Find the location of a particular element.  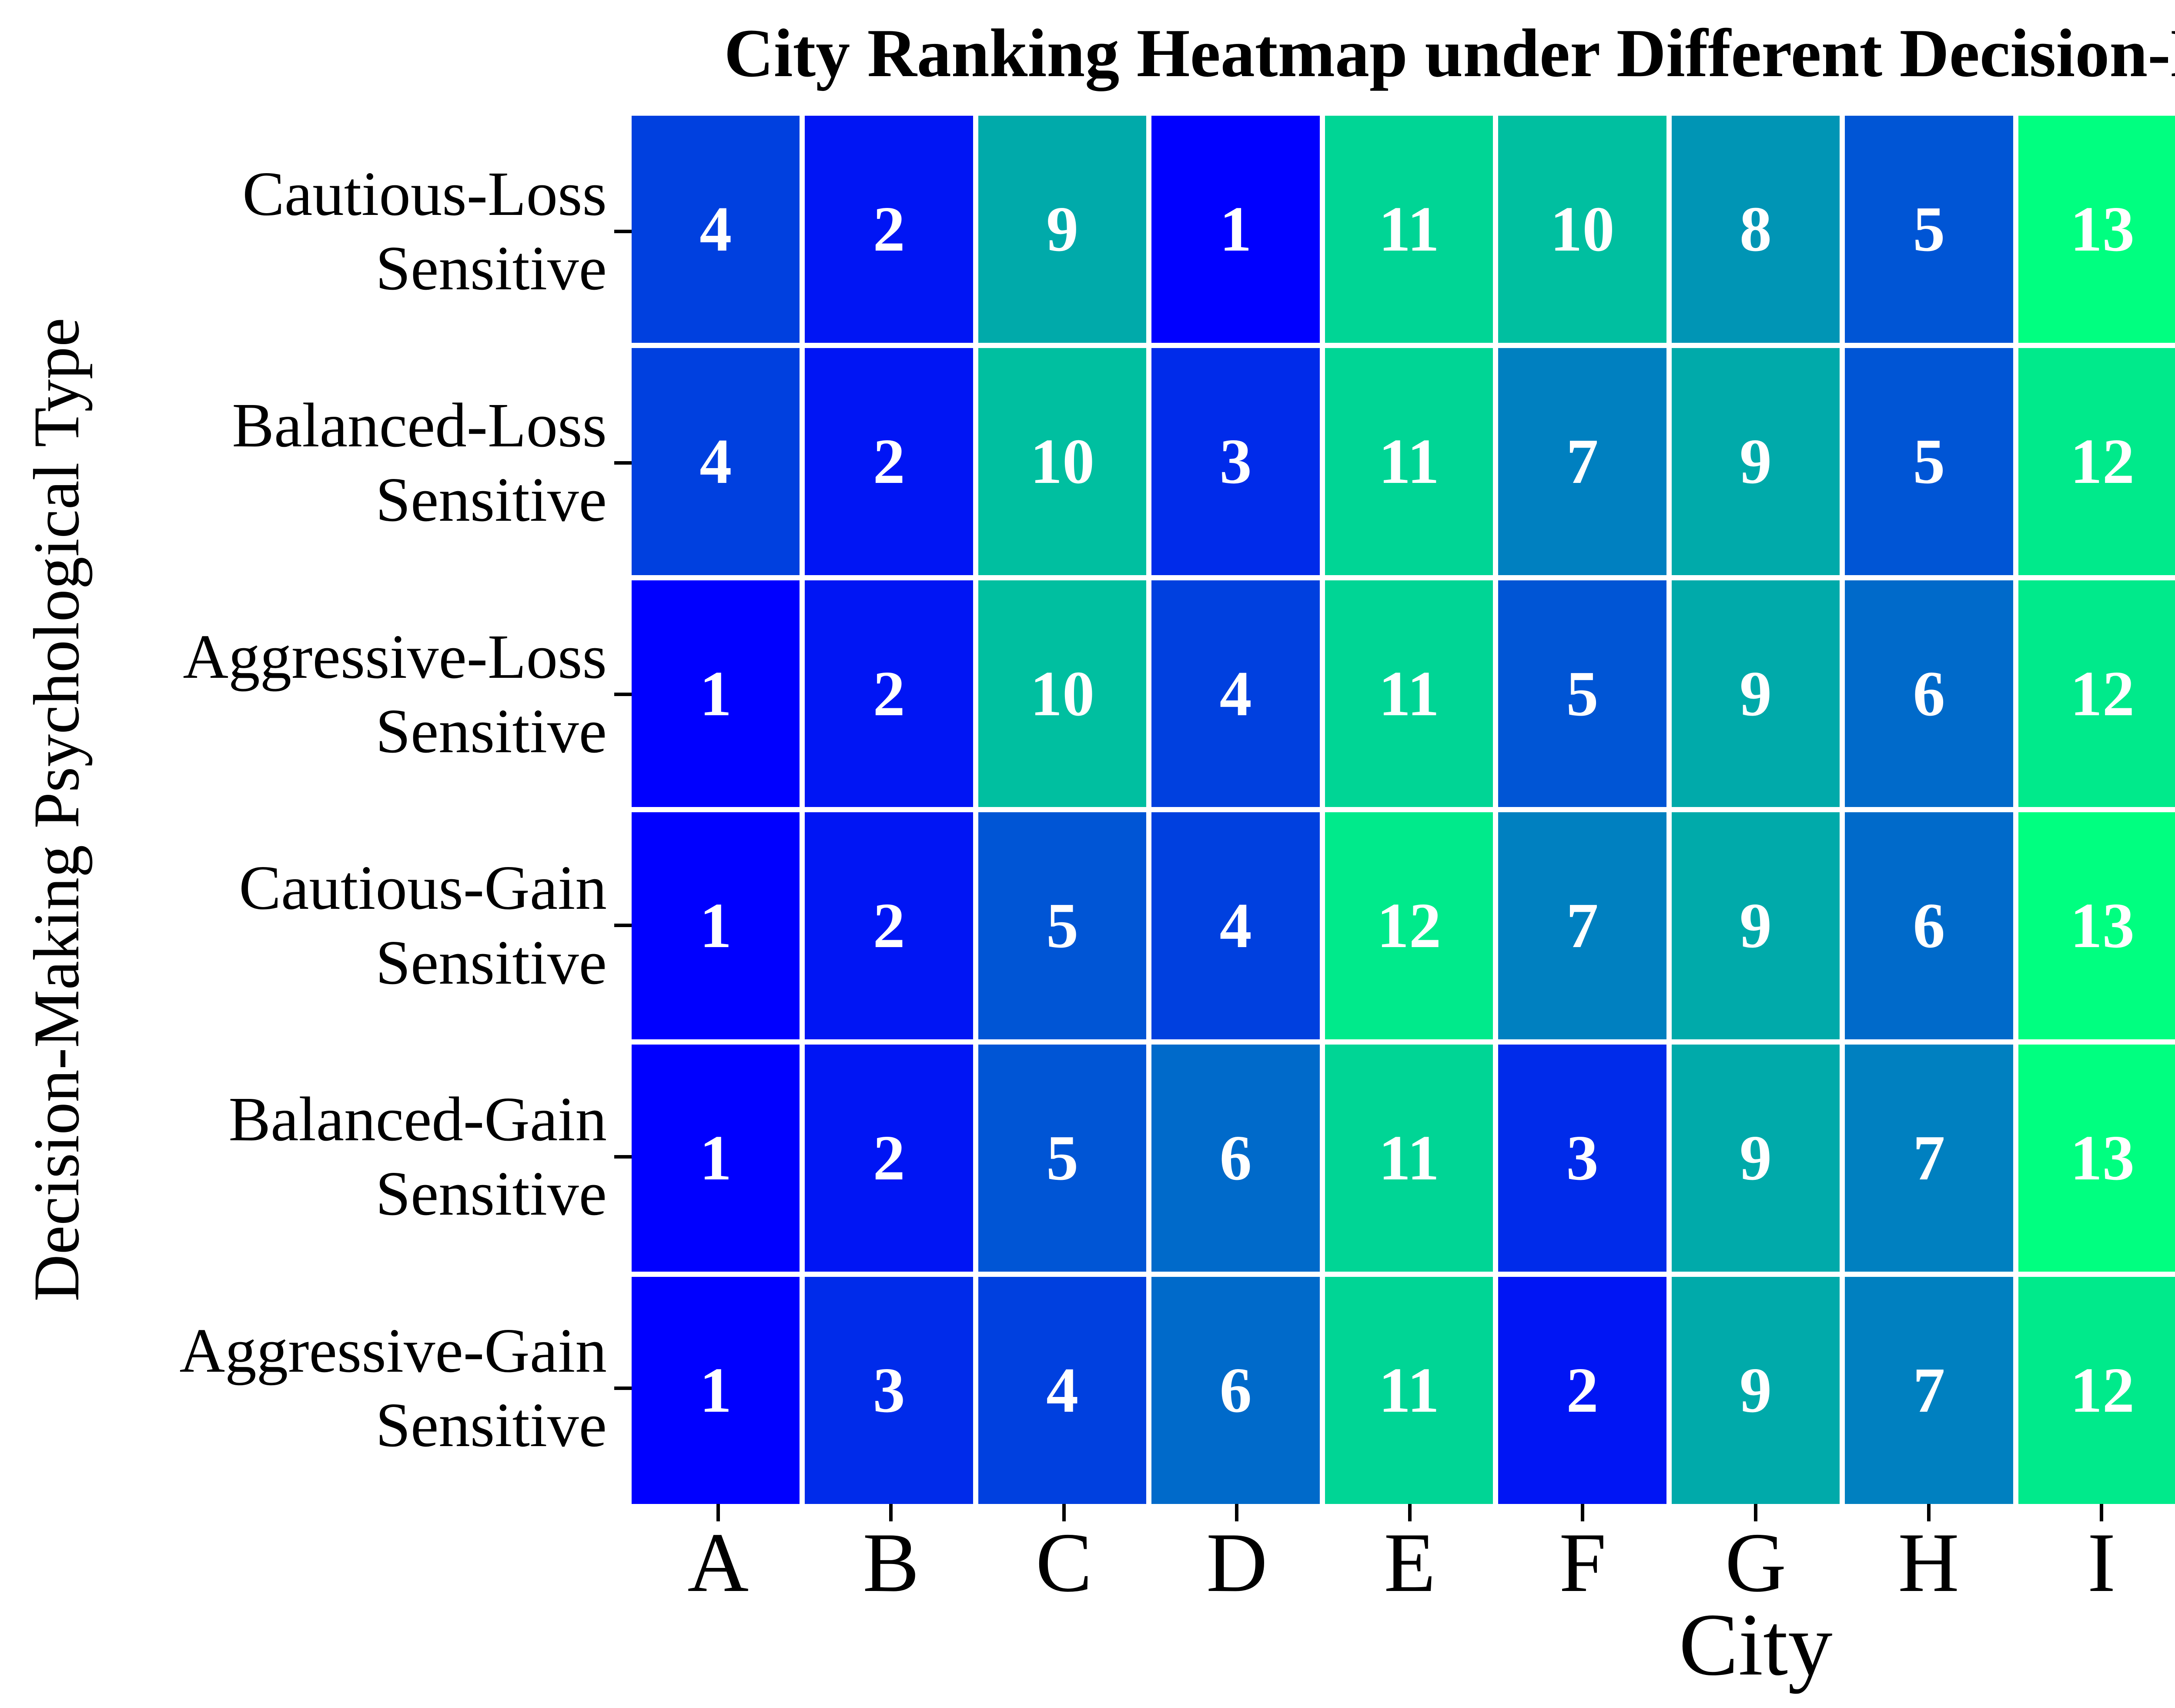

heatmap-cell: 8 is located at coordinates (1755, 230).